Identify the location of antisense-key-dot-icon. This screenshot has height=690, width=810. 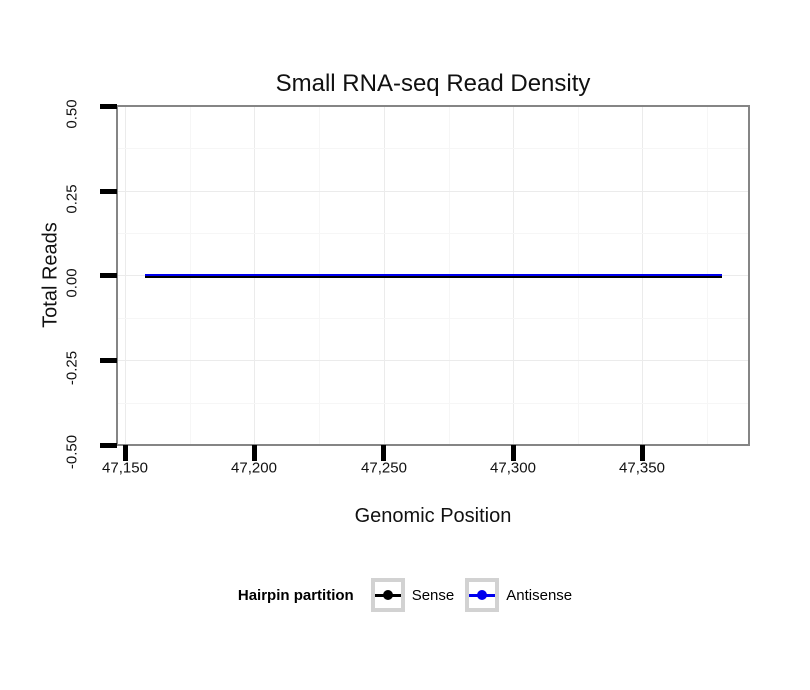
(482, 595).